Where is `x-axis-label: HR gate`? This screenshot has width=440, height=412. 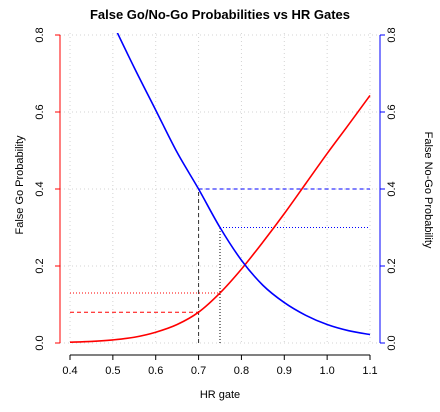
x-axis-label: HR gate is located at coordinates (220, 395).